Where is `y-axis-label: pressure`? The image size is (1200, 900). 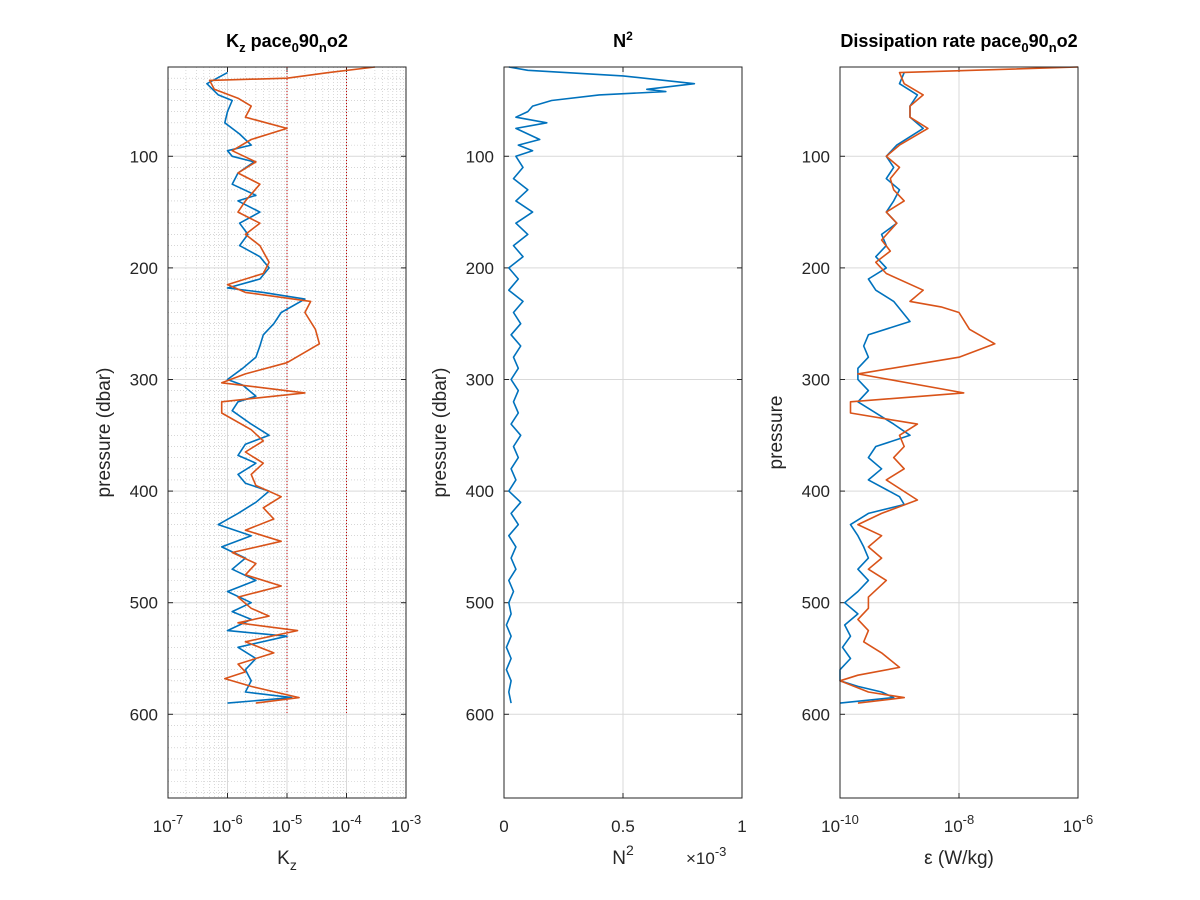 y-axis-label: pressure is located at coordinates (776, 433).